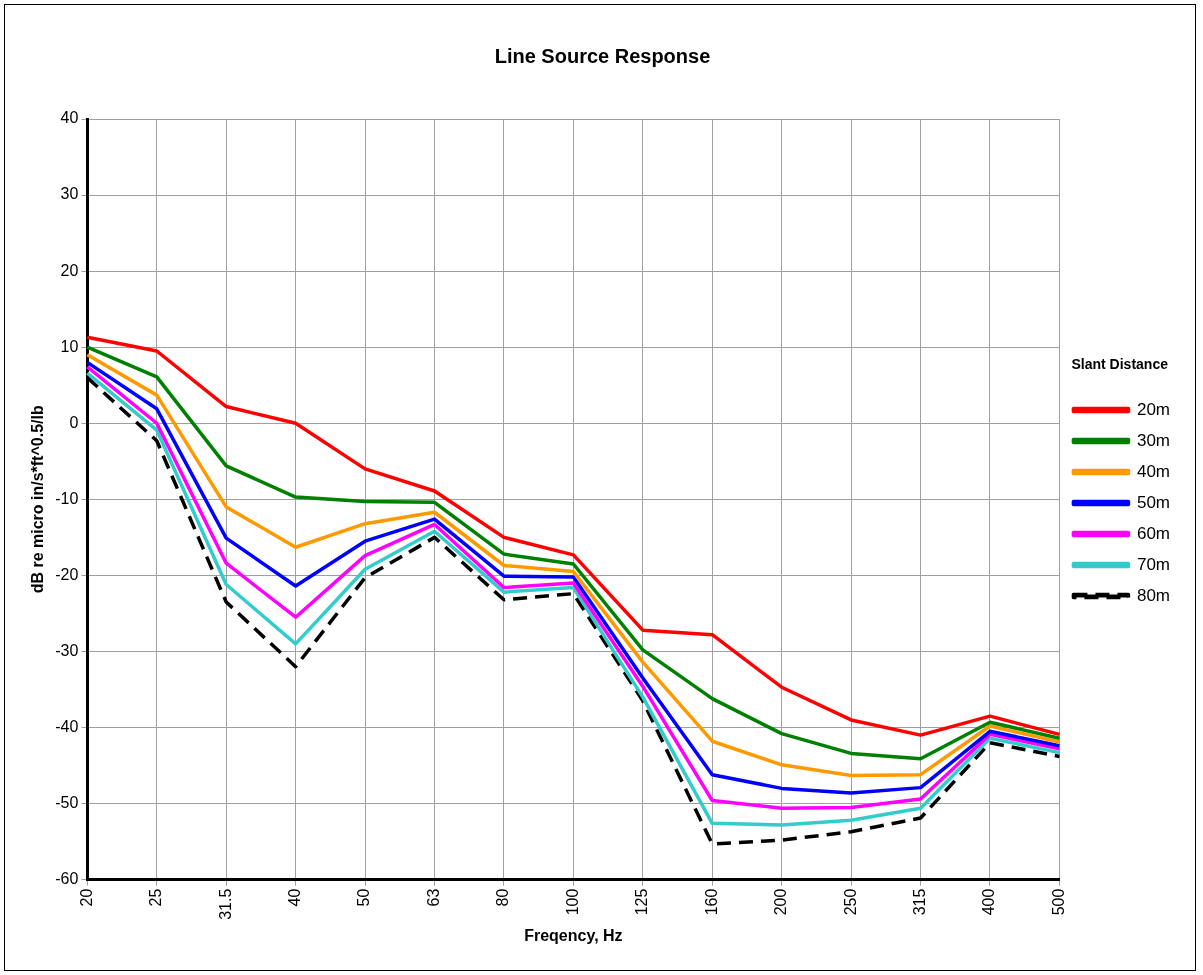 This screenshot has width=1203, height=975. What do you see at coordinates (74, 422) in the screenshot?
I see `y-tick-label: 0` at bounding box center [74, 422].